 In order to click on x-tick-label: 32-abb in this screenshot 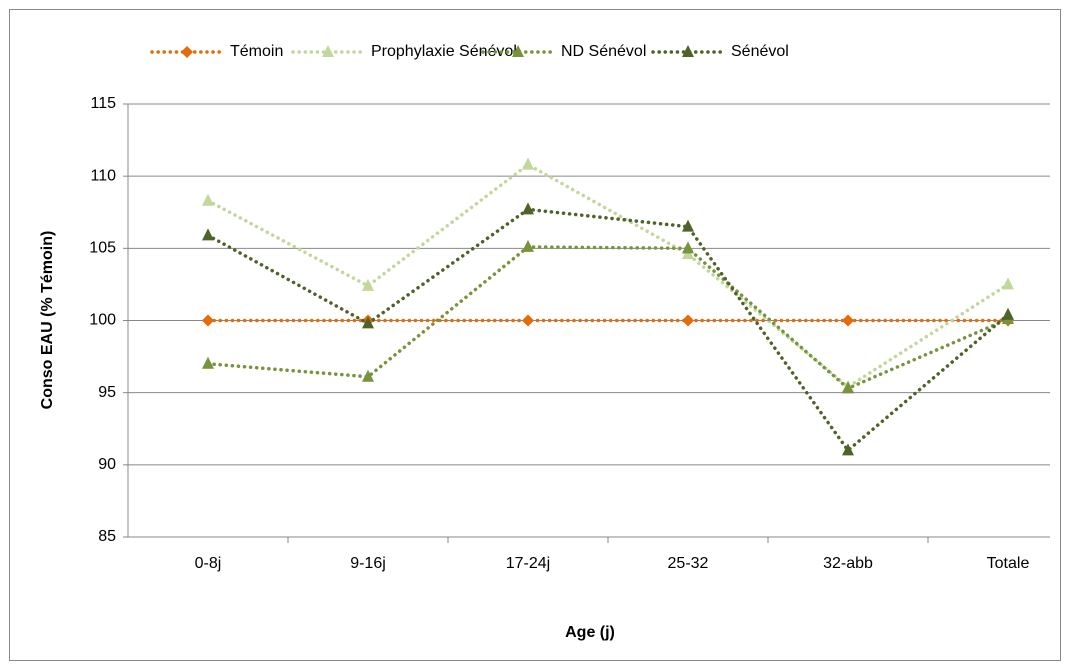, I will do `click(848, 563)`.